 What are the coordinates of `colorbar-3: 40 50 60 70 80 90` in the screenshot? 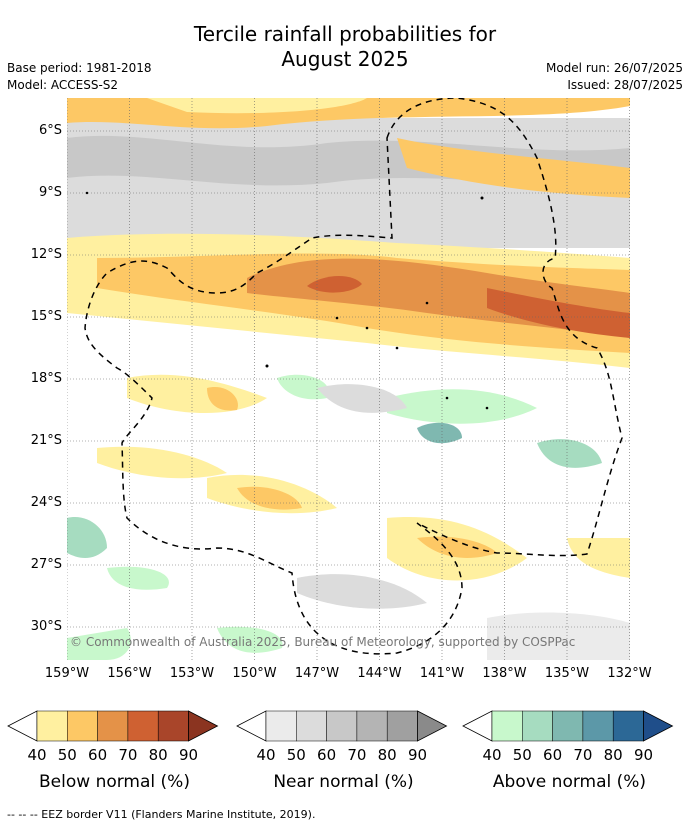 It's located at (568, 737).